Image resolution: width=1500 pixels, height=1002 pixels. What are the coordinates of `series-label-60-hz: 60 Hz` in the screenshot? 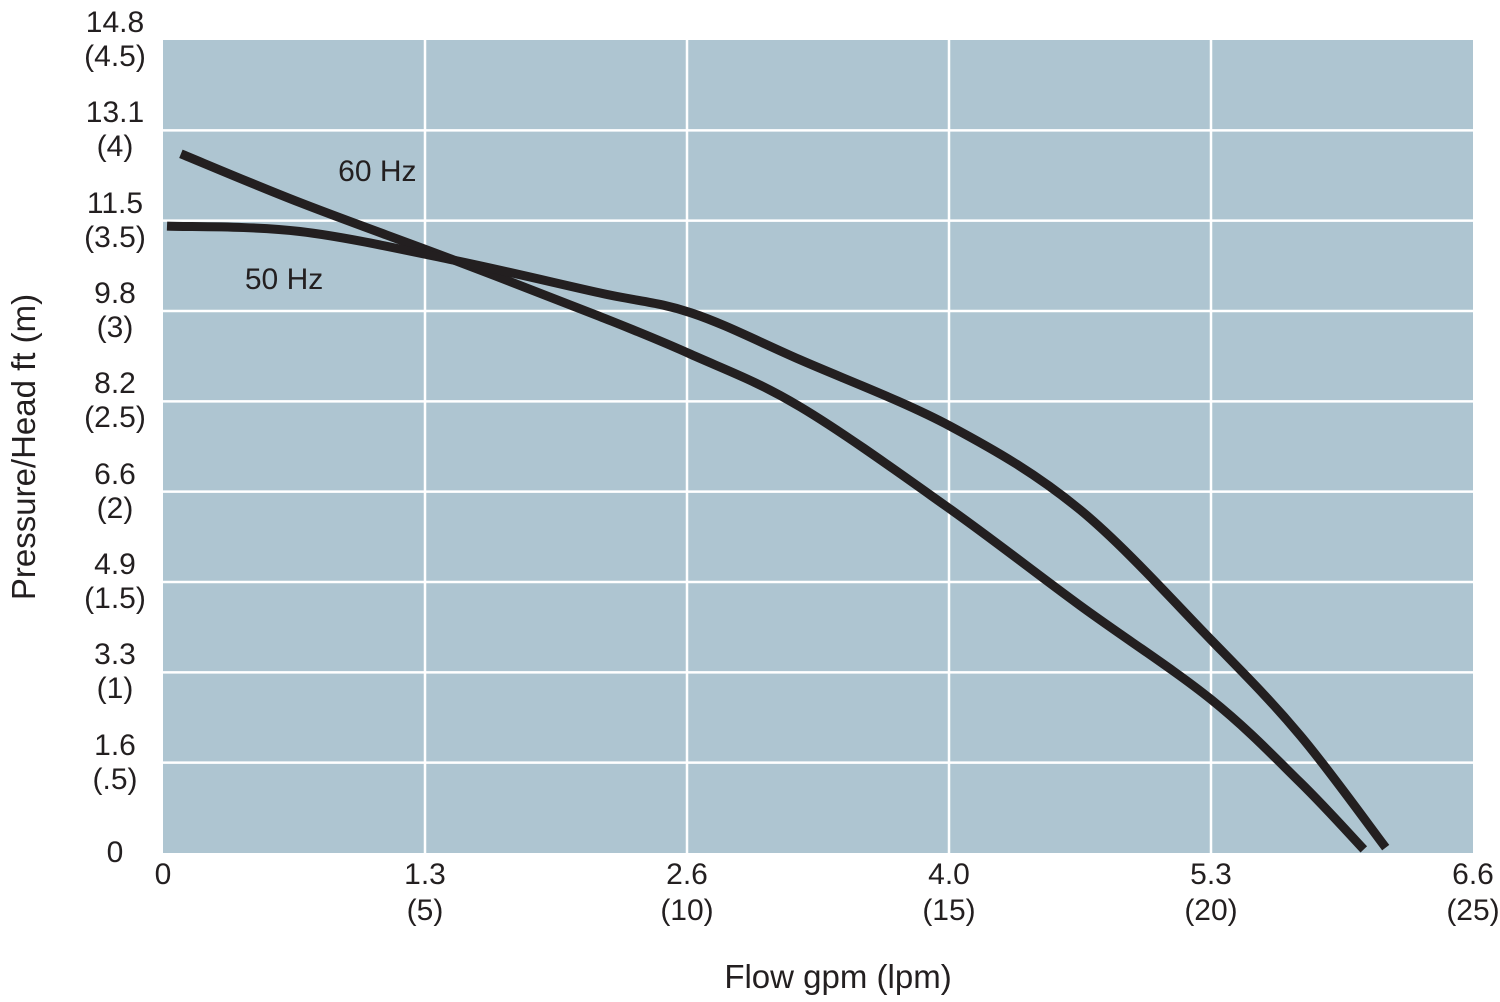 It's located at (377, 171).